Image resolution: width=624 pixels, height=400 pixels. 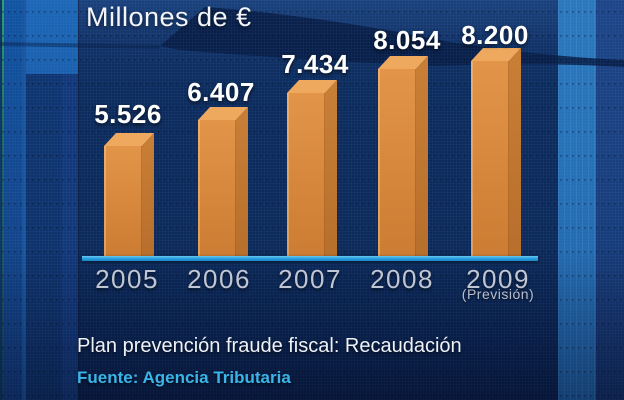 What do you see at coordinates (184, 377) in the screenshot?
I see `source-credit: Fuente: Agencia Tributaria` at bounding box center [184, 377].